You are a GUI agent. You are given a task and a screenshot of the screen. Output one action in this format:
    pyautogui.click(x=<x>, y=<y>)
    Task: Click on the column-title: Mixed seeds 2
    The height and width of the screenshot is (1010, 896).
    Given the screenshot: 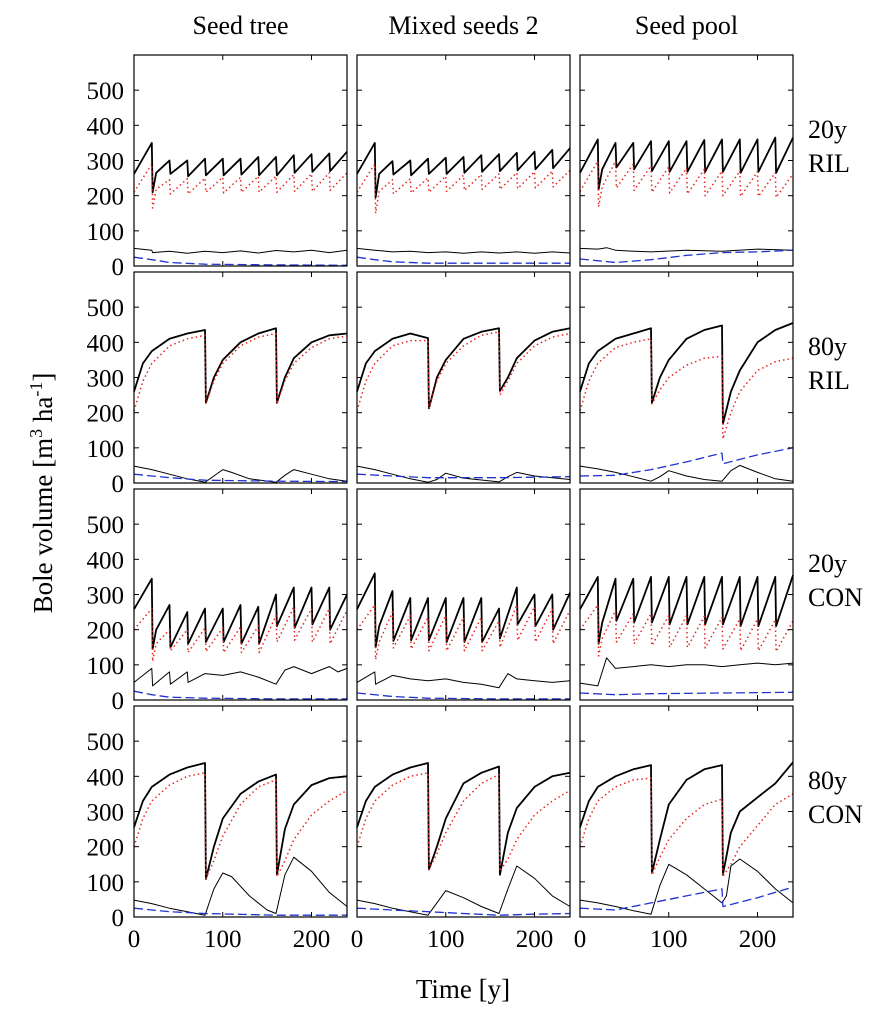 What is the action you would take?
    pyautogui.click(x=463, y=25)
    